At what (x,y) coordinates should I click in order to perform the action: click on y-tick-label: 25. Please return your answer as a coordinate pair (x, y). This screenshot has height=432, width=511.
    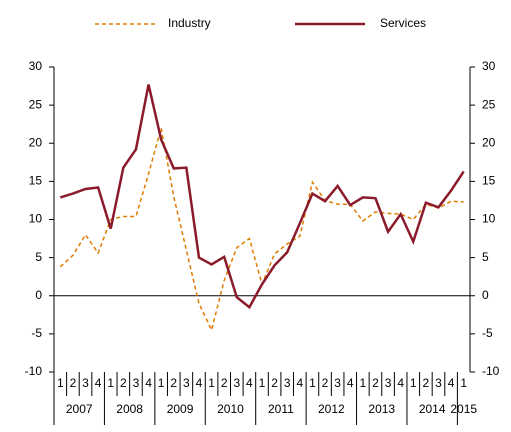
    Looking at the image, I should click on (36, 104).